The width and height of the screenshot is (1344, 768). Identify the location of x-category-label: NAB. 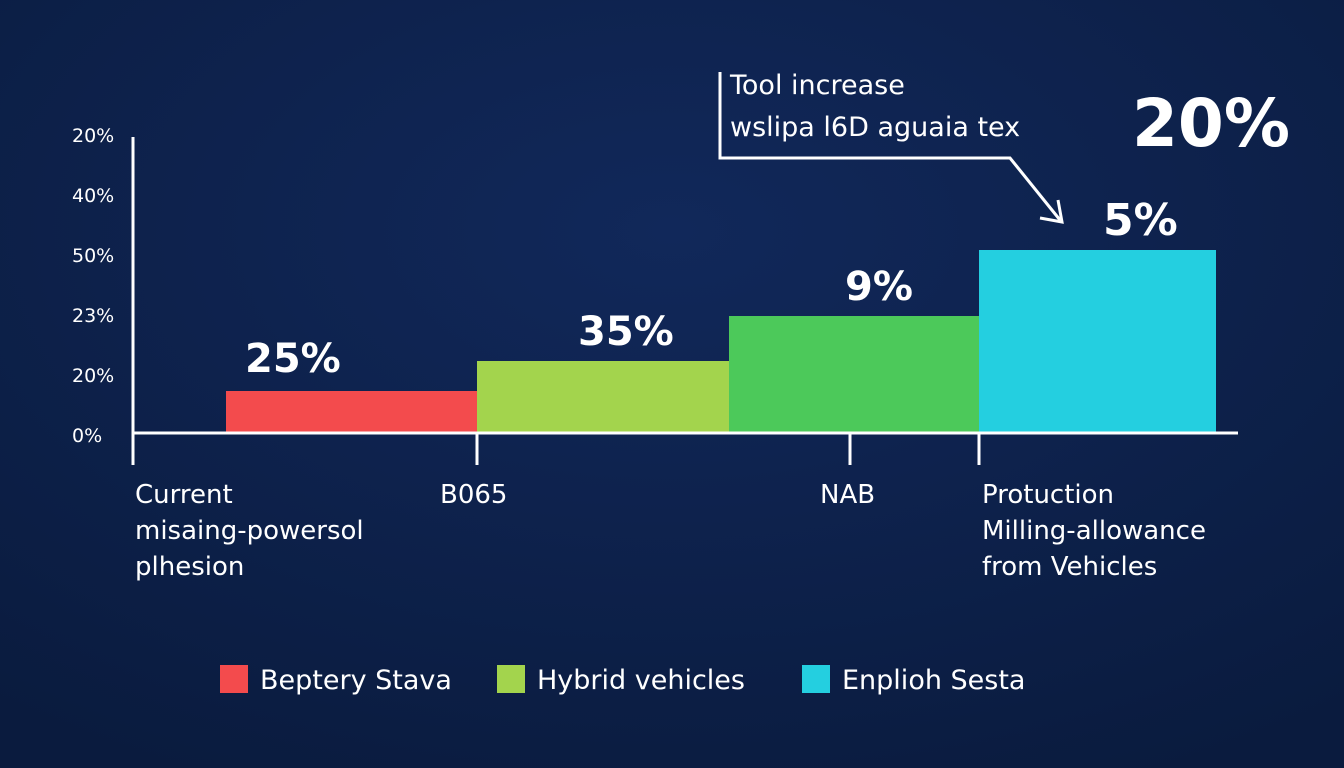
(847, 495).